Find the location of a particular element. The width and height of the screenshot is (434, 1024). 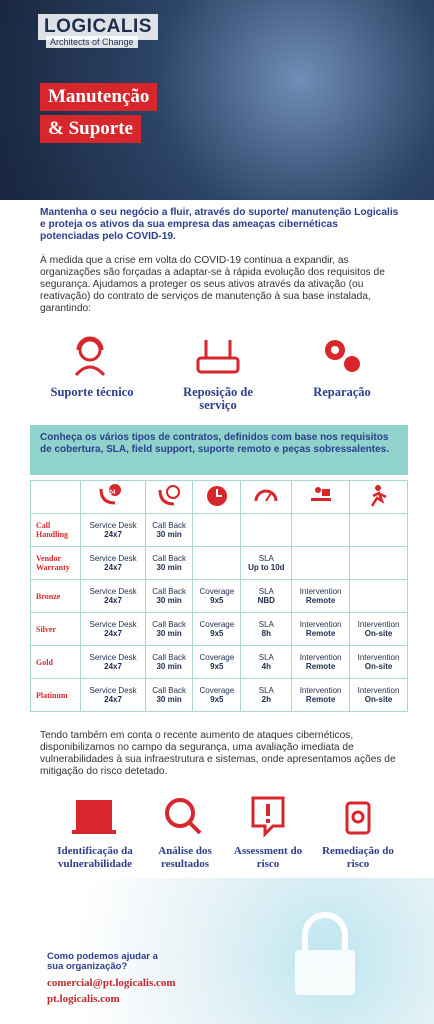

security-item: Remediação do risco is located at coordinates (358, 857).